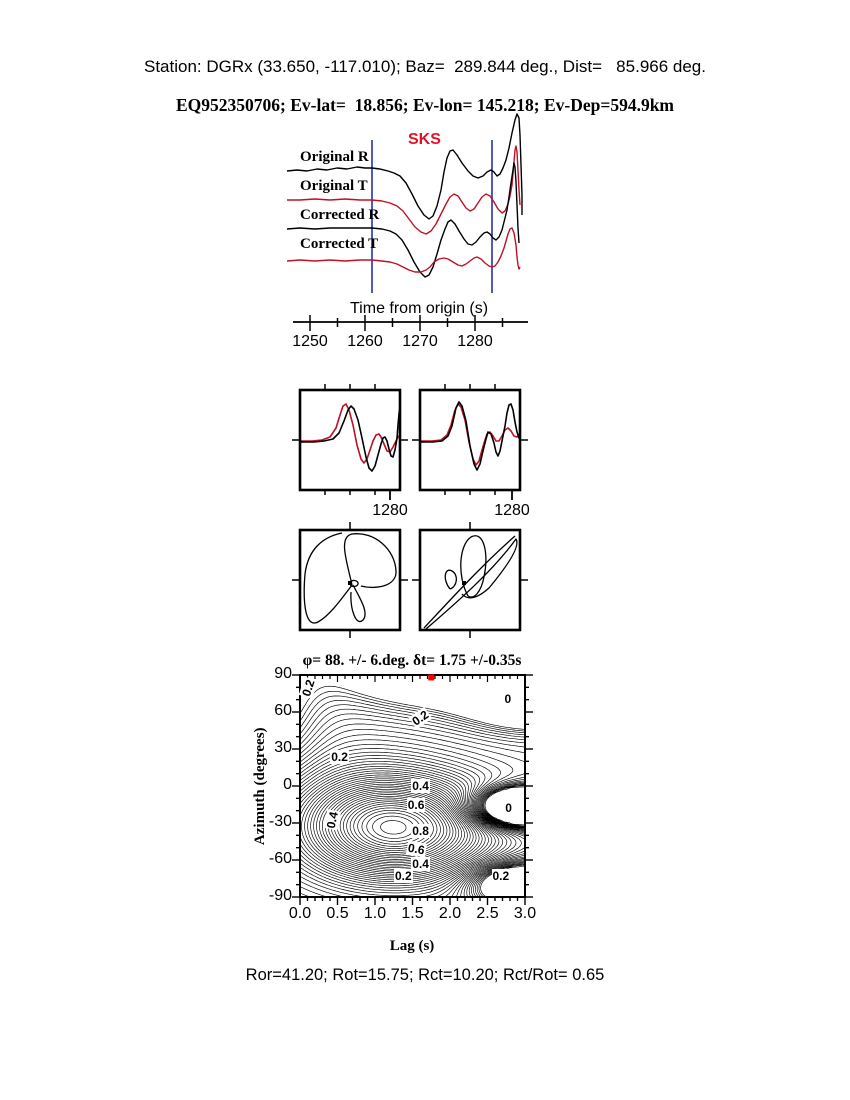  Describe the element at coordinates (283, 747) in the screenshot. I see `azimuth-tick-label: 30` at that location.